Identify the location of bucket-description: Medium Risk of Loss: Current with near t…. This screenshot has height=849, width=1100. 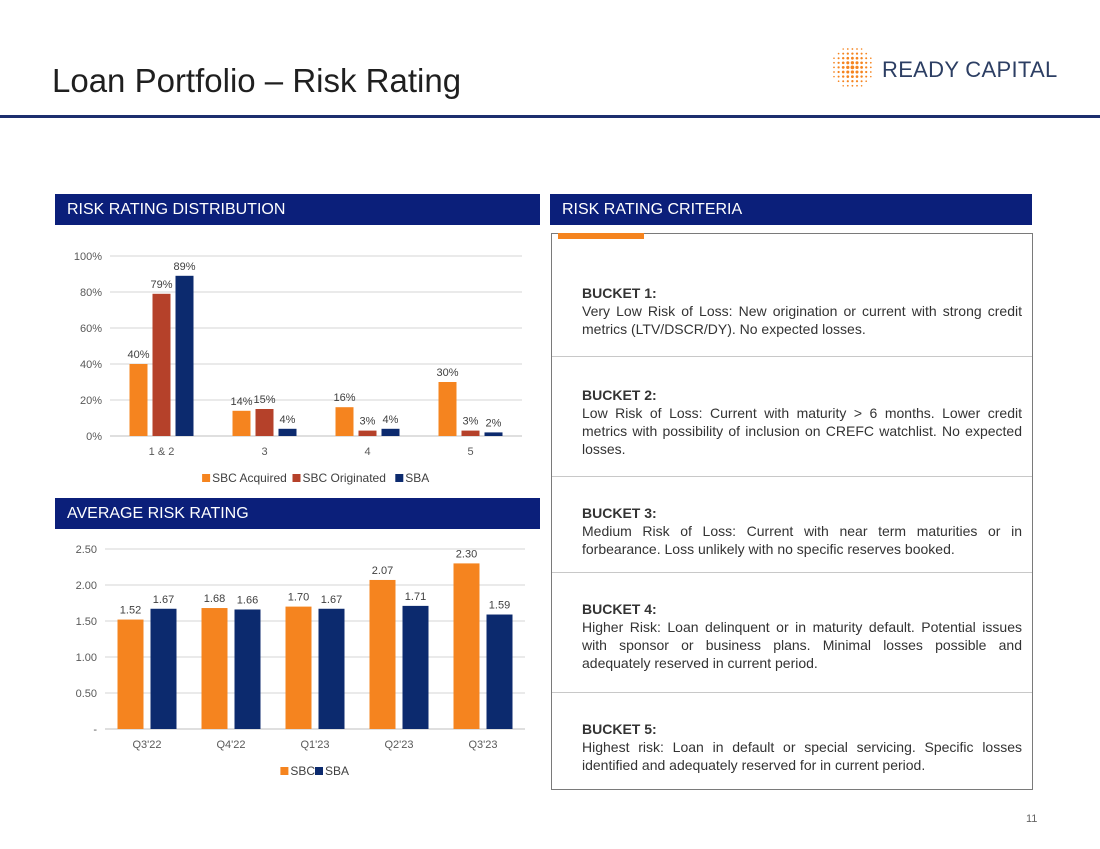
(802, 540).